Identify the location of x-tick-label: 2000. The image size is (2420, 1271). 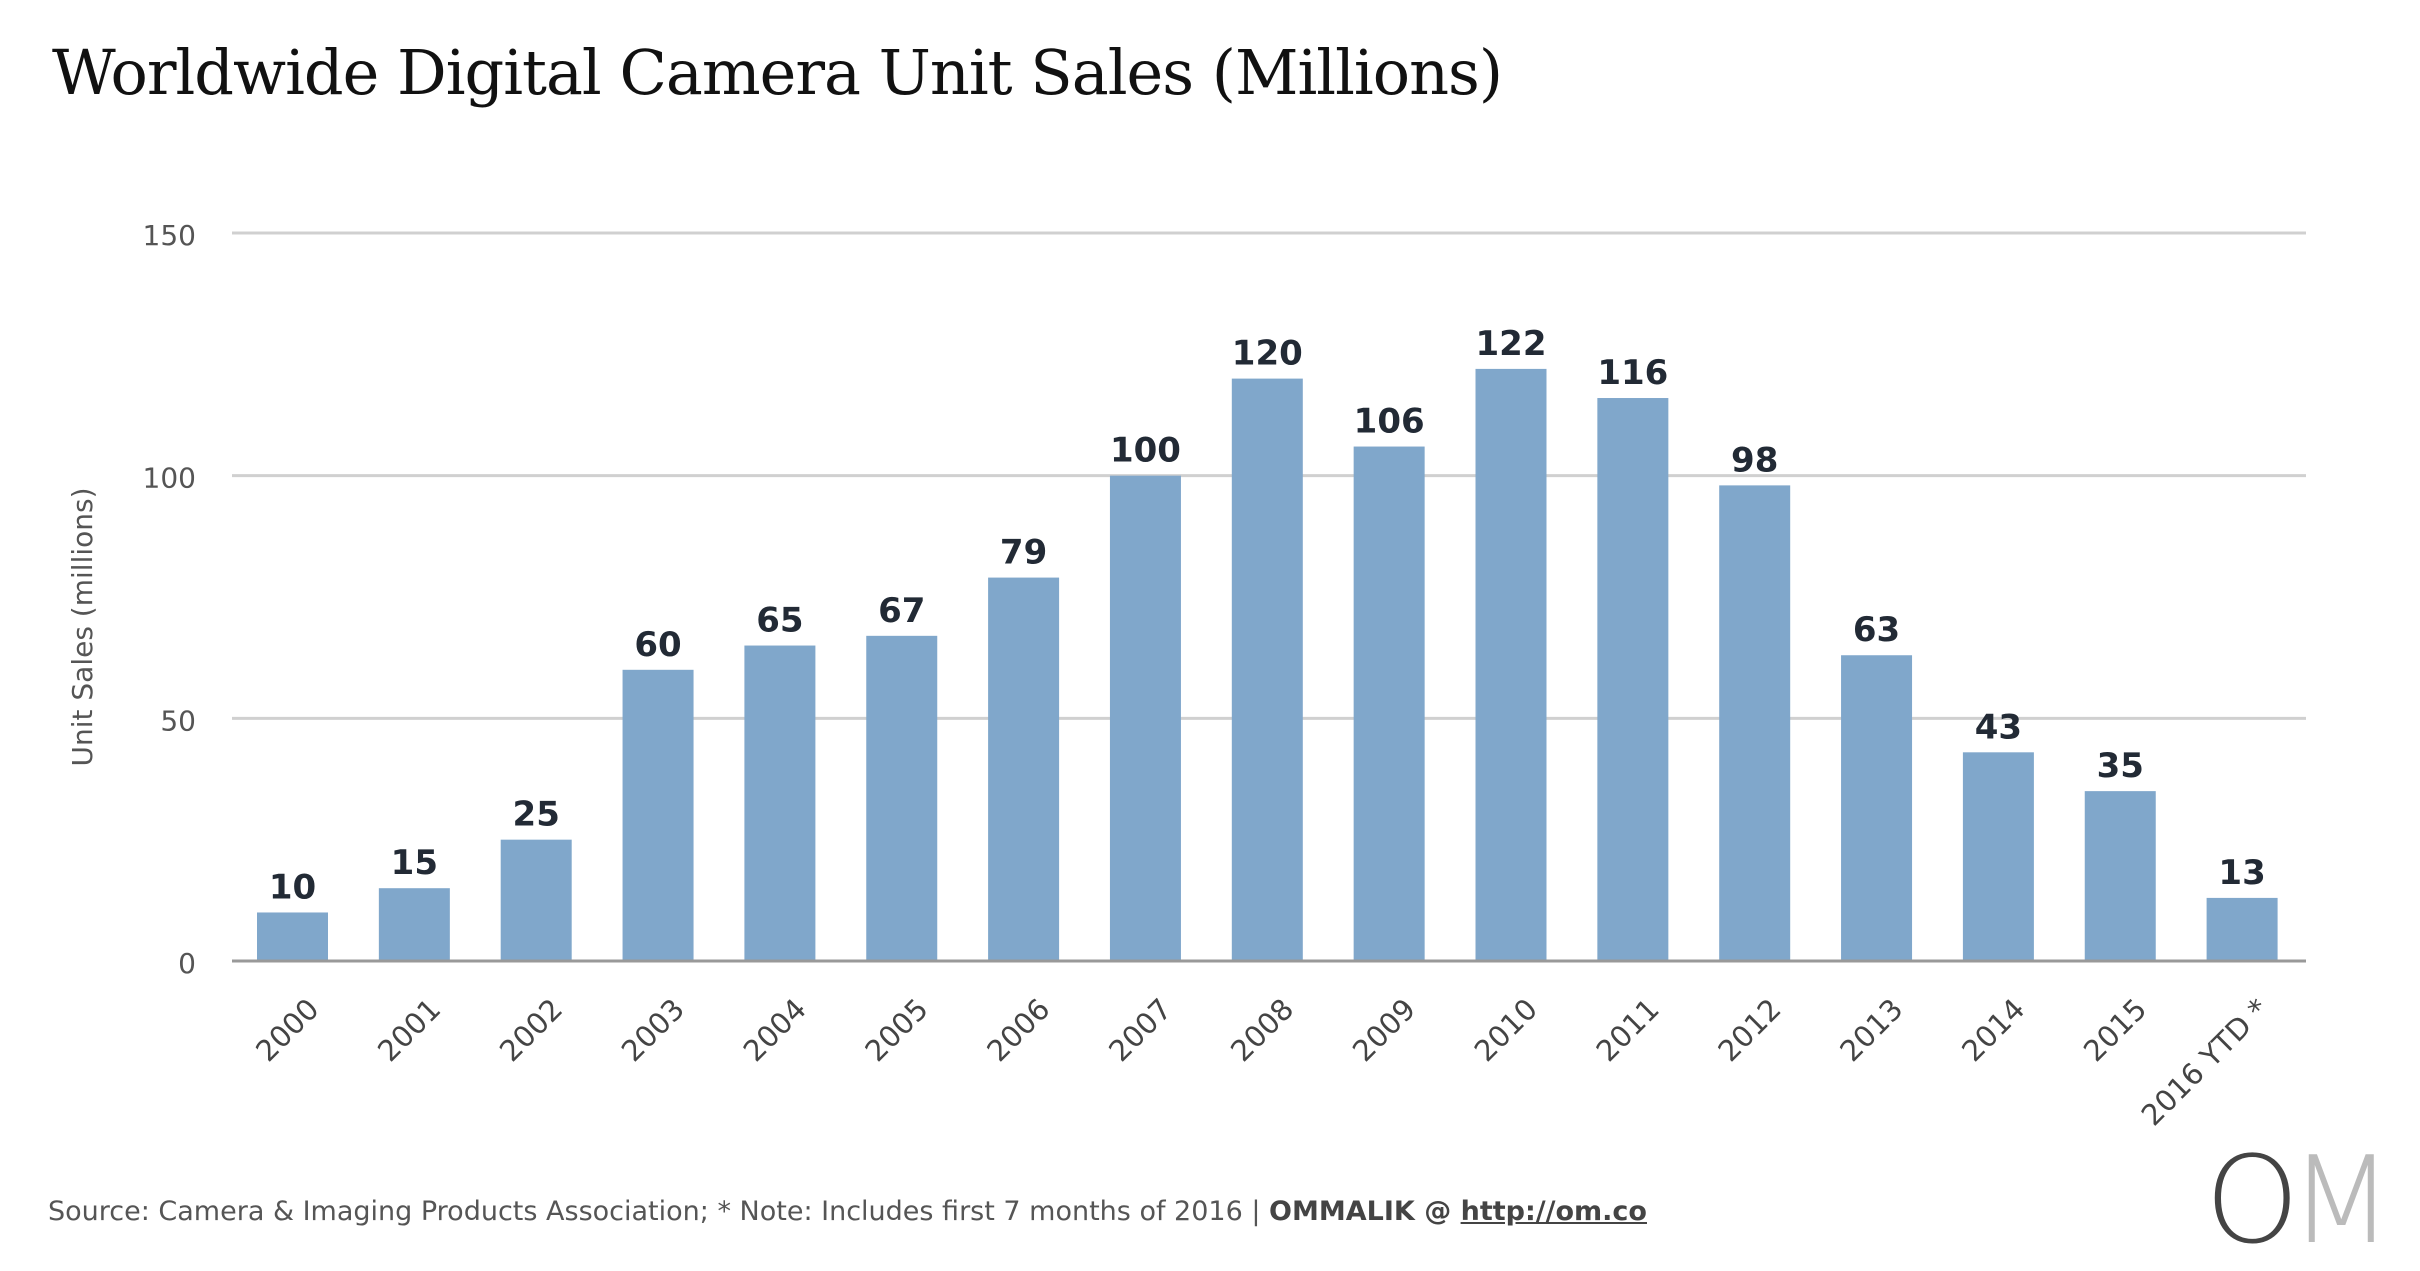
(287, 1030).